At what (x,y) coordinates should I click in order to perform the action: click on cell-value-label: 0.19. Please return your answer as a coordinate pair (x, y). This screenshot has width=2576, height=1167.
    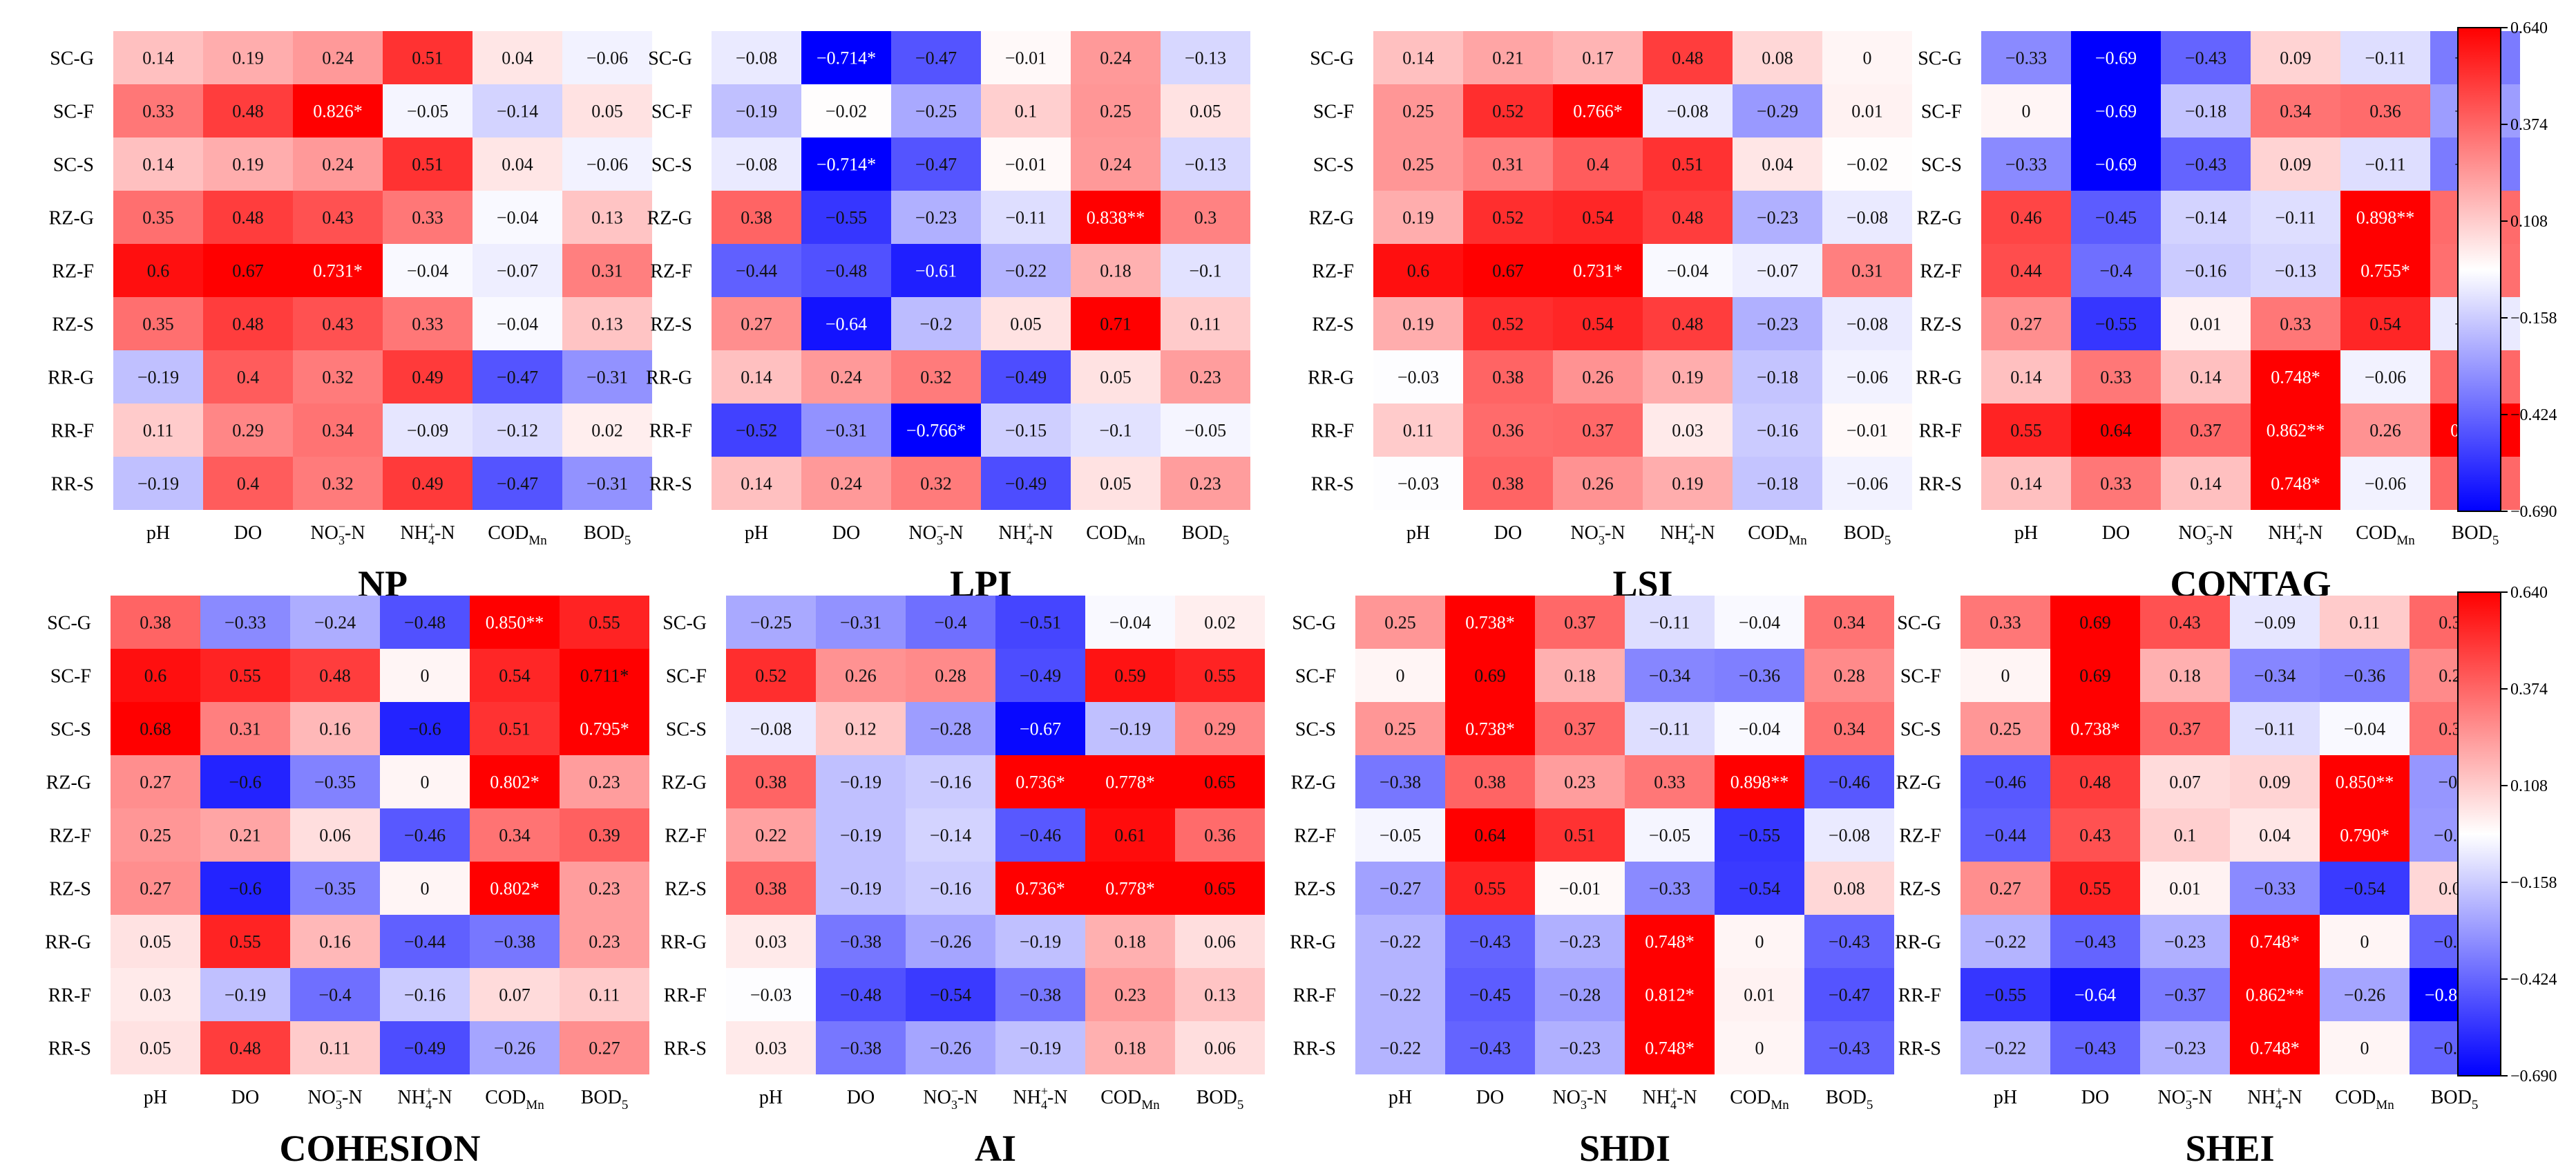
    Looking at the image, I should click on (1418, 218).